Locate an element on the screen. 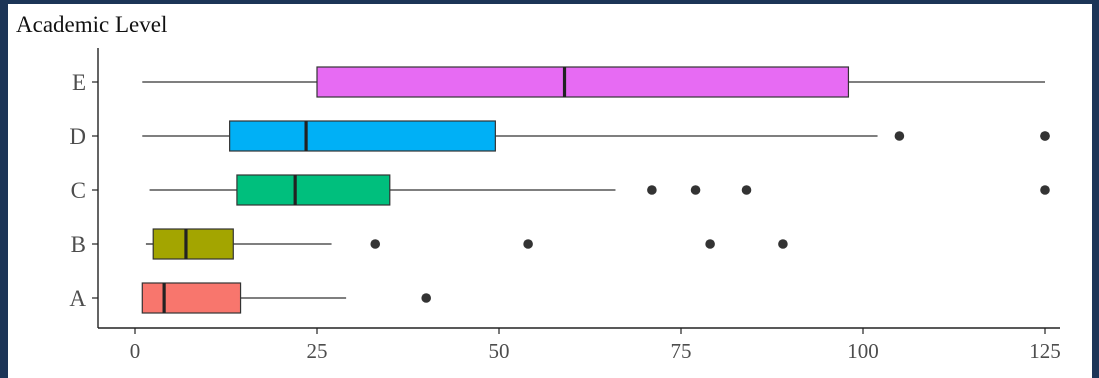 This screenshot has height=378, width=1099. box-d is located at coordinates (596, 136).